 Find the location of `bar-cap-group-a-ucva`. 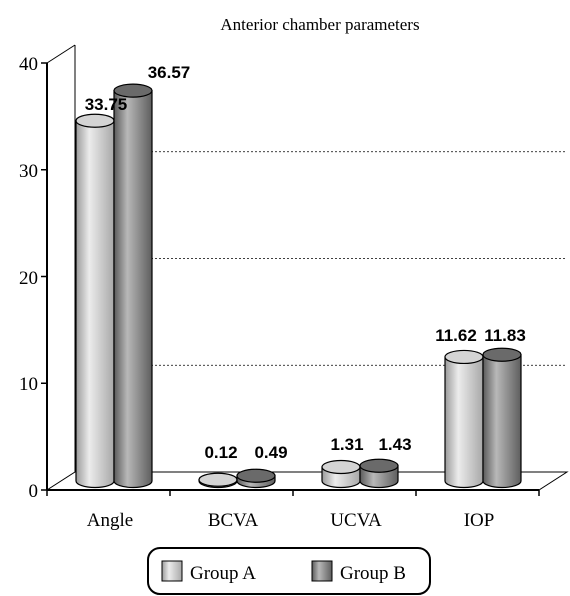

bar-cap-group-a-ucva is located at coordinates (341, 467).